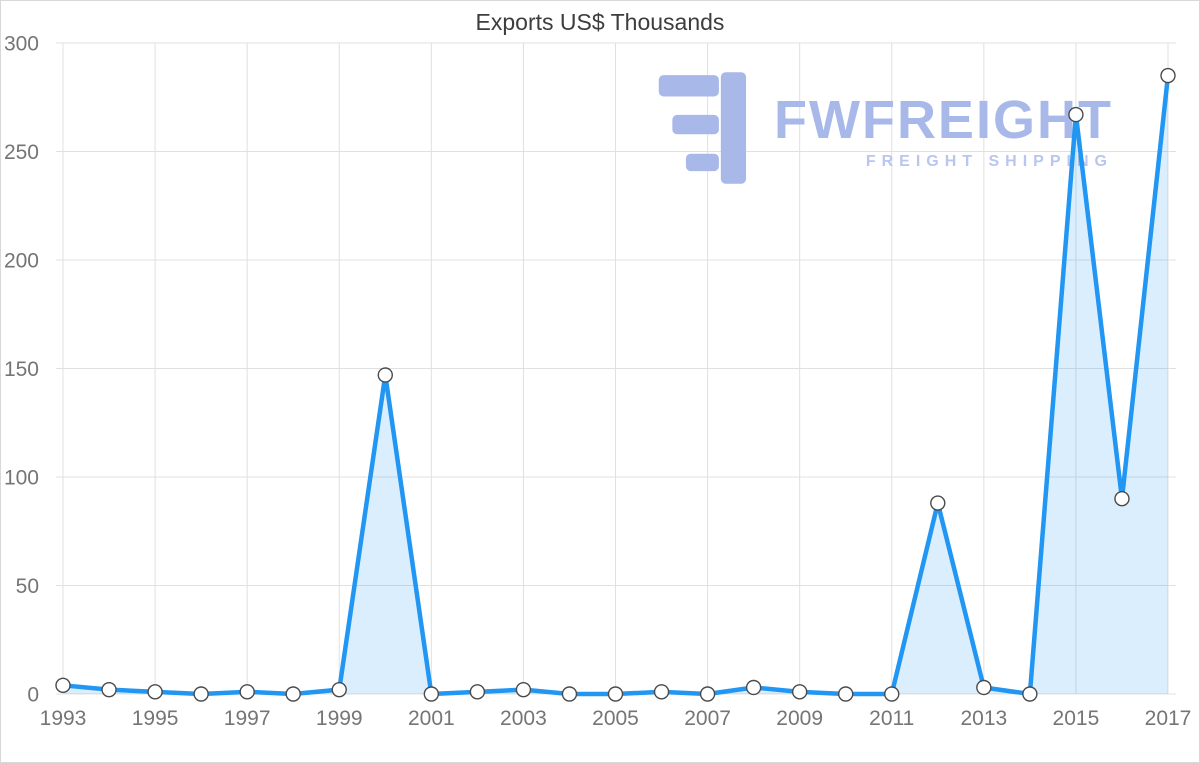  What do you see at coordinates (523, 689) in the screenshot?
I see `data-point-2003` at bounding box center [523, 689].